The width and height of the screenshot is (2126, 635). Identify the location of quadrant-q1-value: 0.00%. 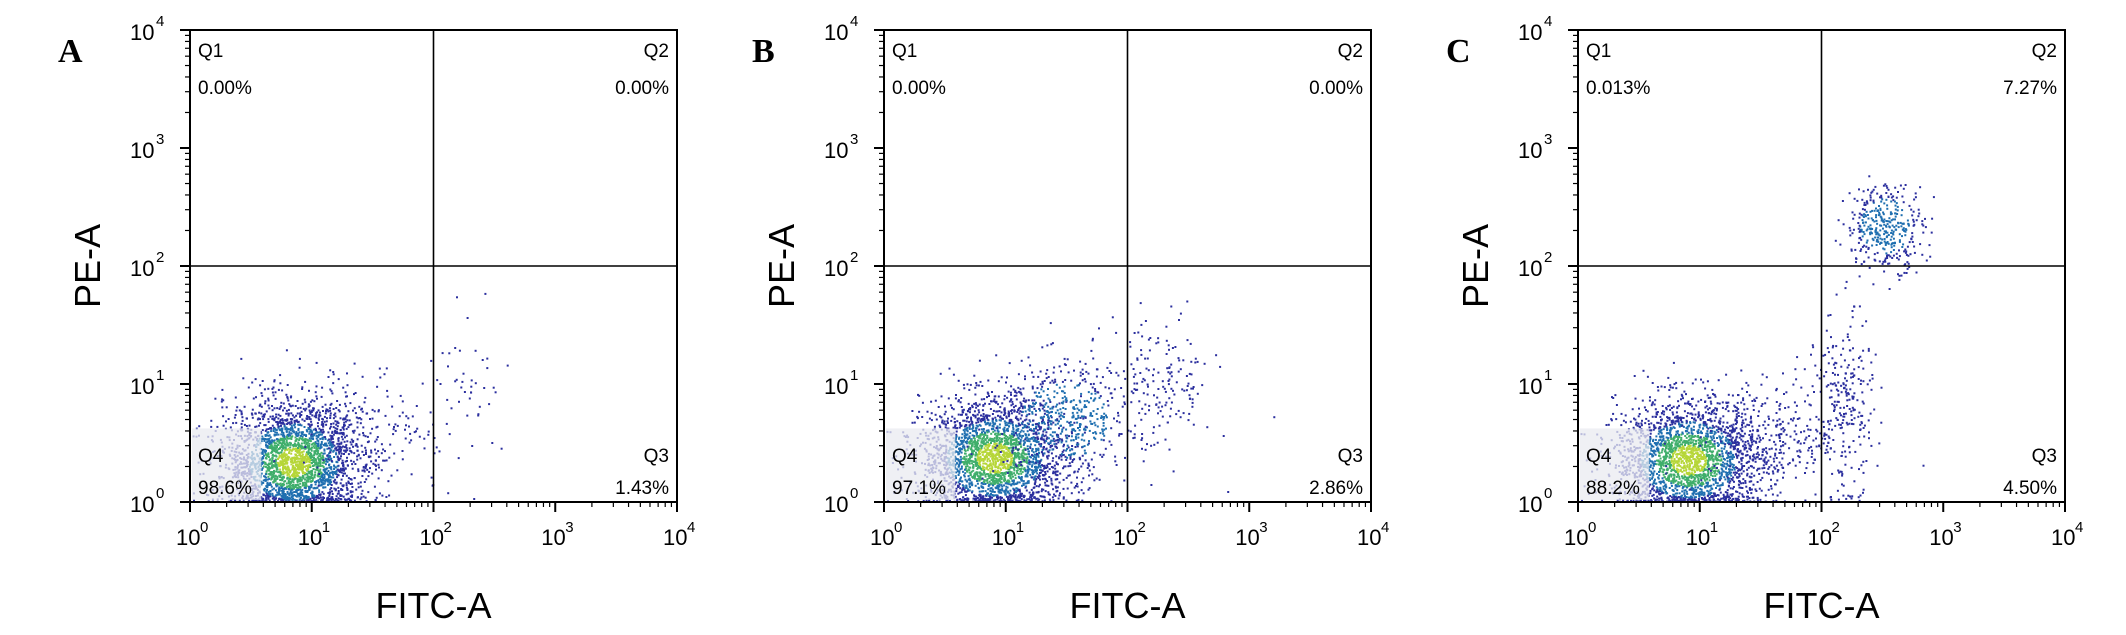
(225, 88).